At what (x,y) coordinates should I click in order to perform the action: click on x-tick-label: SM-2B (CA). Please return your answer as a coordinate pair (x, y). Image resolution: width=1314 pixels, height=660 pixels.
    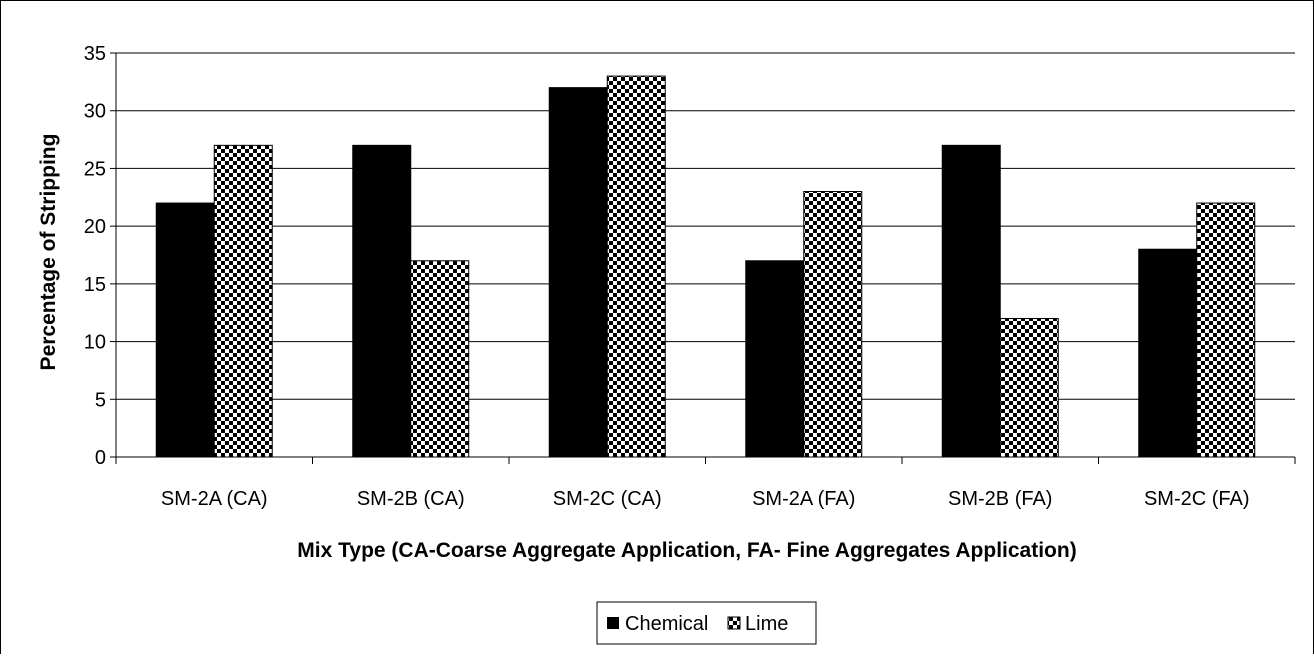
    Looking at the image, I should click on (411, 499).